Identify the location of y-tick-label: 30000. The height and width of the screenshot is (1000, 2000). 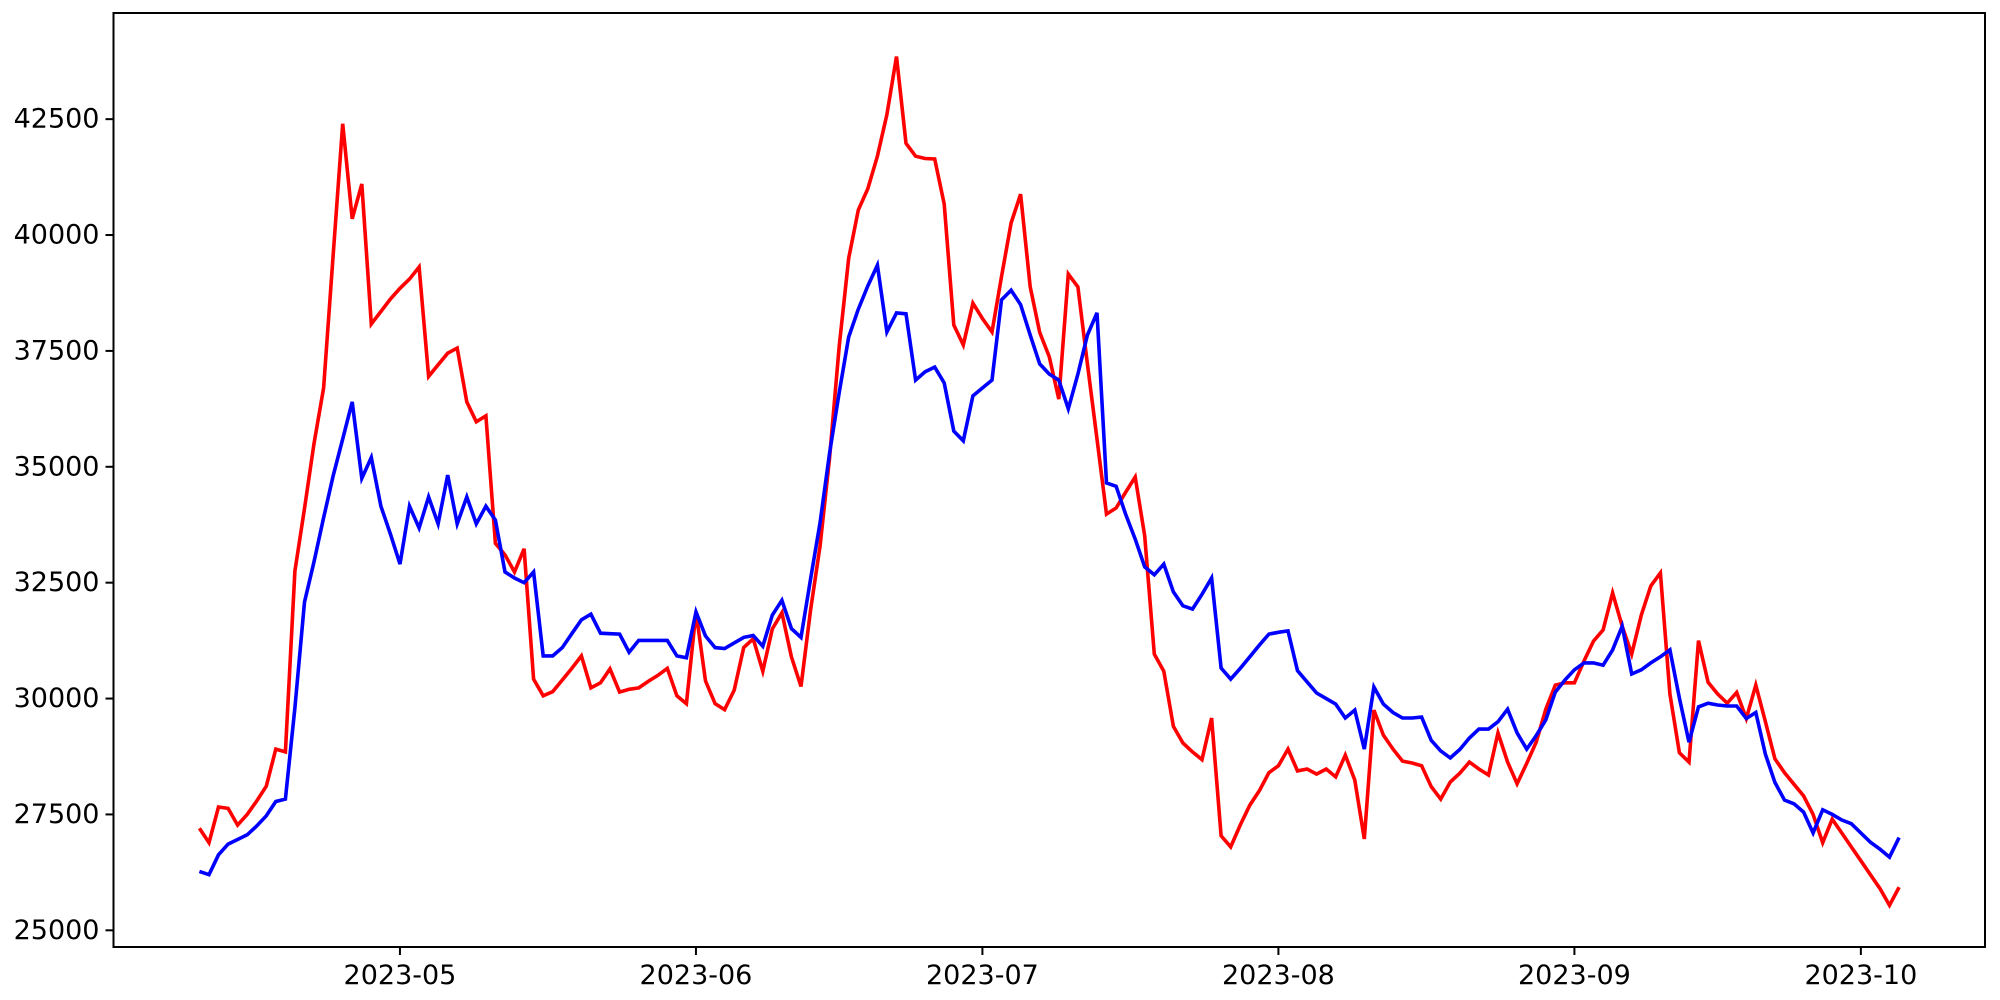
(57, 698).